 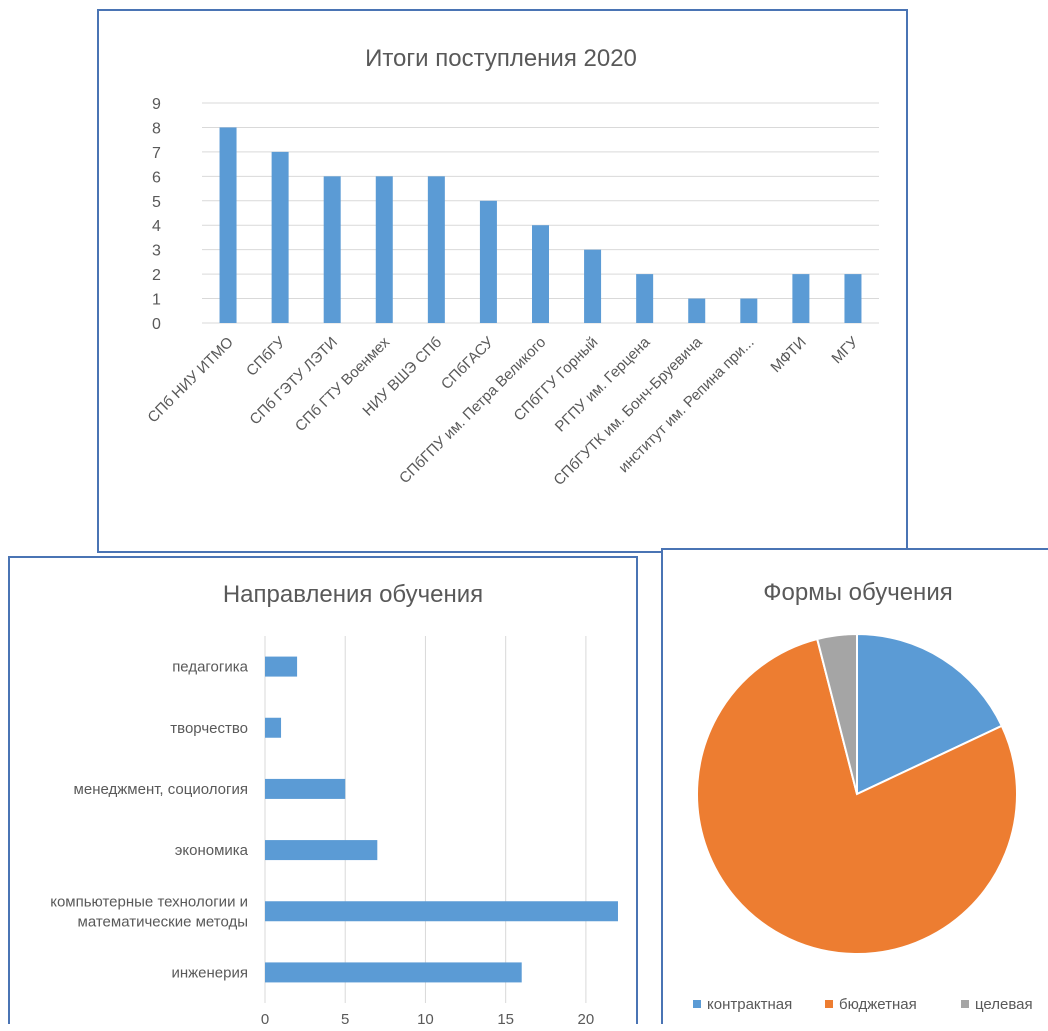 I want to click on chart-title: Итоги поступления 2020, so click(x=501, y=58).